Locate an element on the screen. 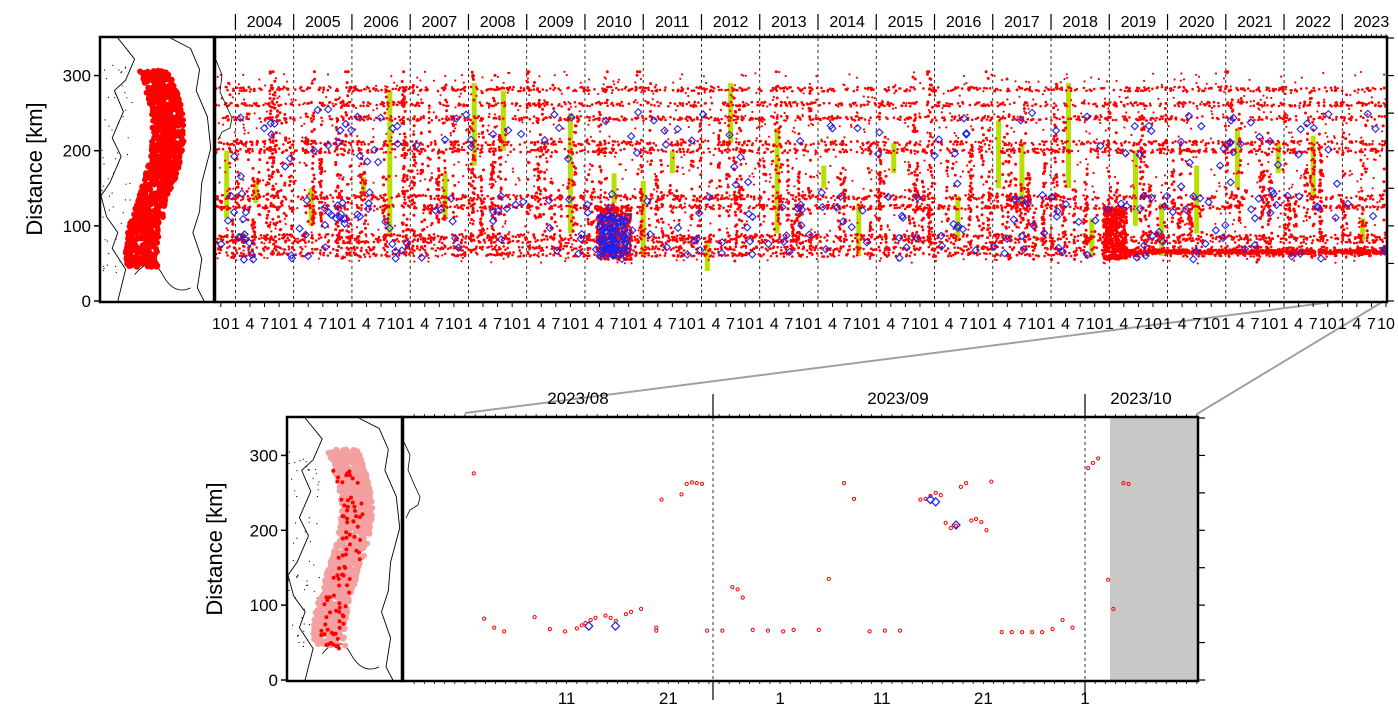 Image resolution: width=1398 pixels, height=708 pixels. year-label: 2017 is located at coordinates (1022, 22).